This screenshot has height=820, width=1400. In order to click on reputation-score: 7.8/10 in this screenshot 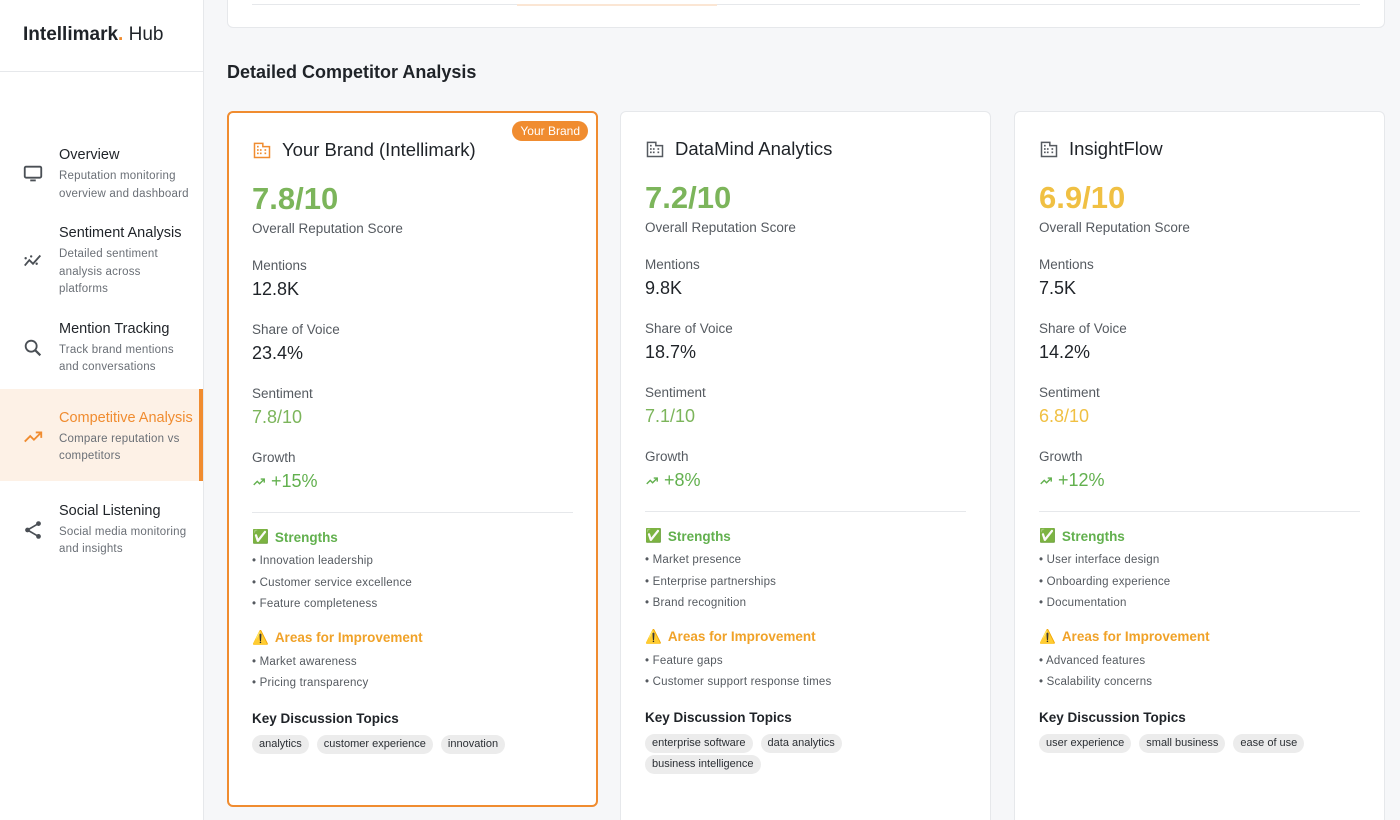, I will do `click(295, 198)`.